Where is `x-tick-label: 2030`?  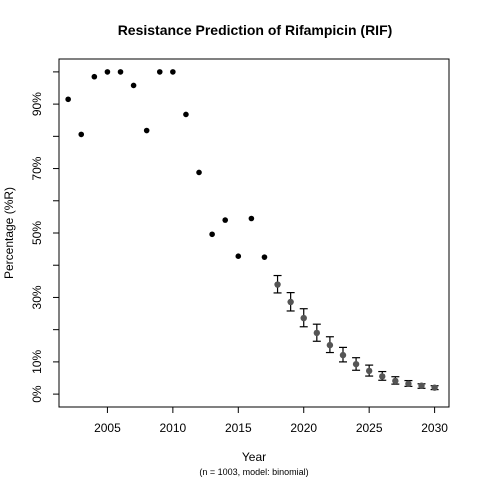 x-tick-label: 2030 is located at coordinates (434, 428).